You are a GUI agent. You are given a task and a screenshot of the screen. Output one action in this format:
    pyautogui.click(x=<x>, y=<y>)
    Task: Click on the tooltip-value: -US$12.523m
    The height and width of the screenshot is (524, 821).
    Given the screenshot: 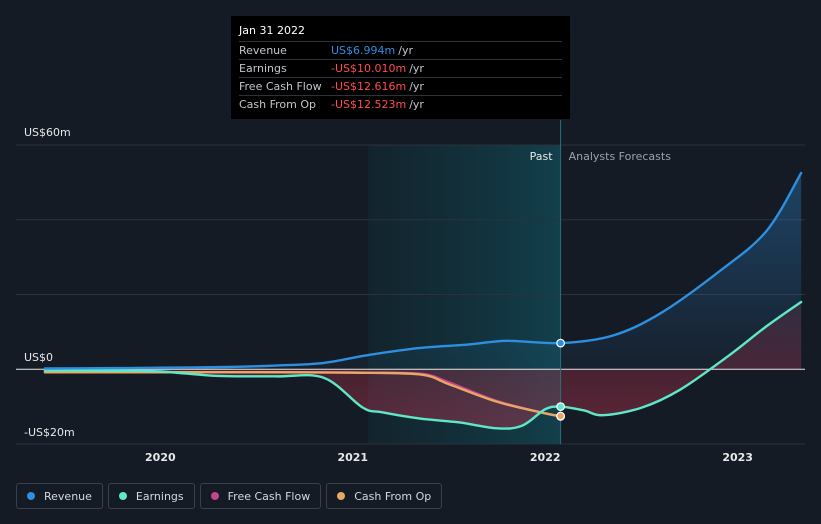 What is the action you would take?
    pyautogui.click(x=369, y=104)
    